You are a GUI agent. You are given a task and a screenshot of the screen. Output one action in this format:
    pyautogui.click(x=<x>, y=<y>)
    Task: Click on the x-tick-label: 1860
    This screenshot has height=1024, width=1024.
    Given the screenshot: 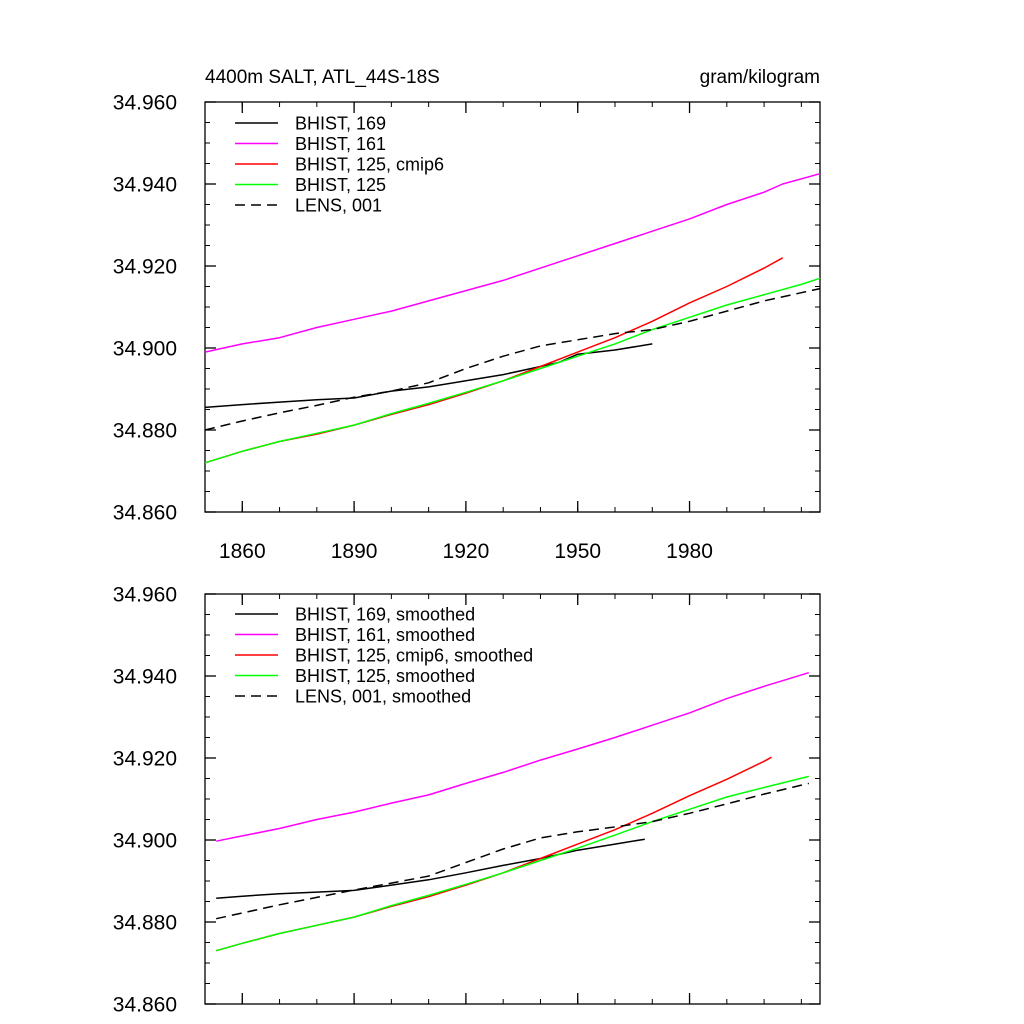 What is the action you would take?
    pyautogui.click(x=242, y=551)
    